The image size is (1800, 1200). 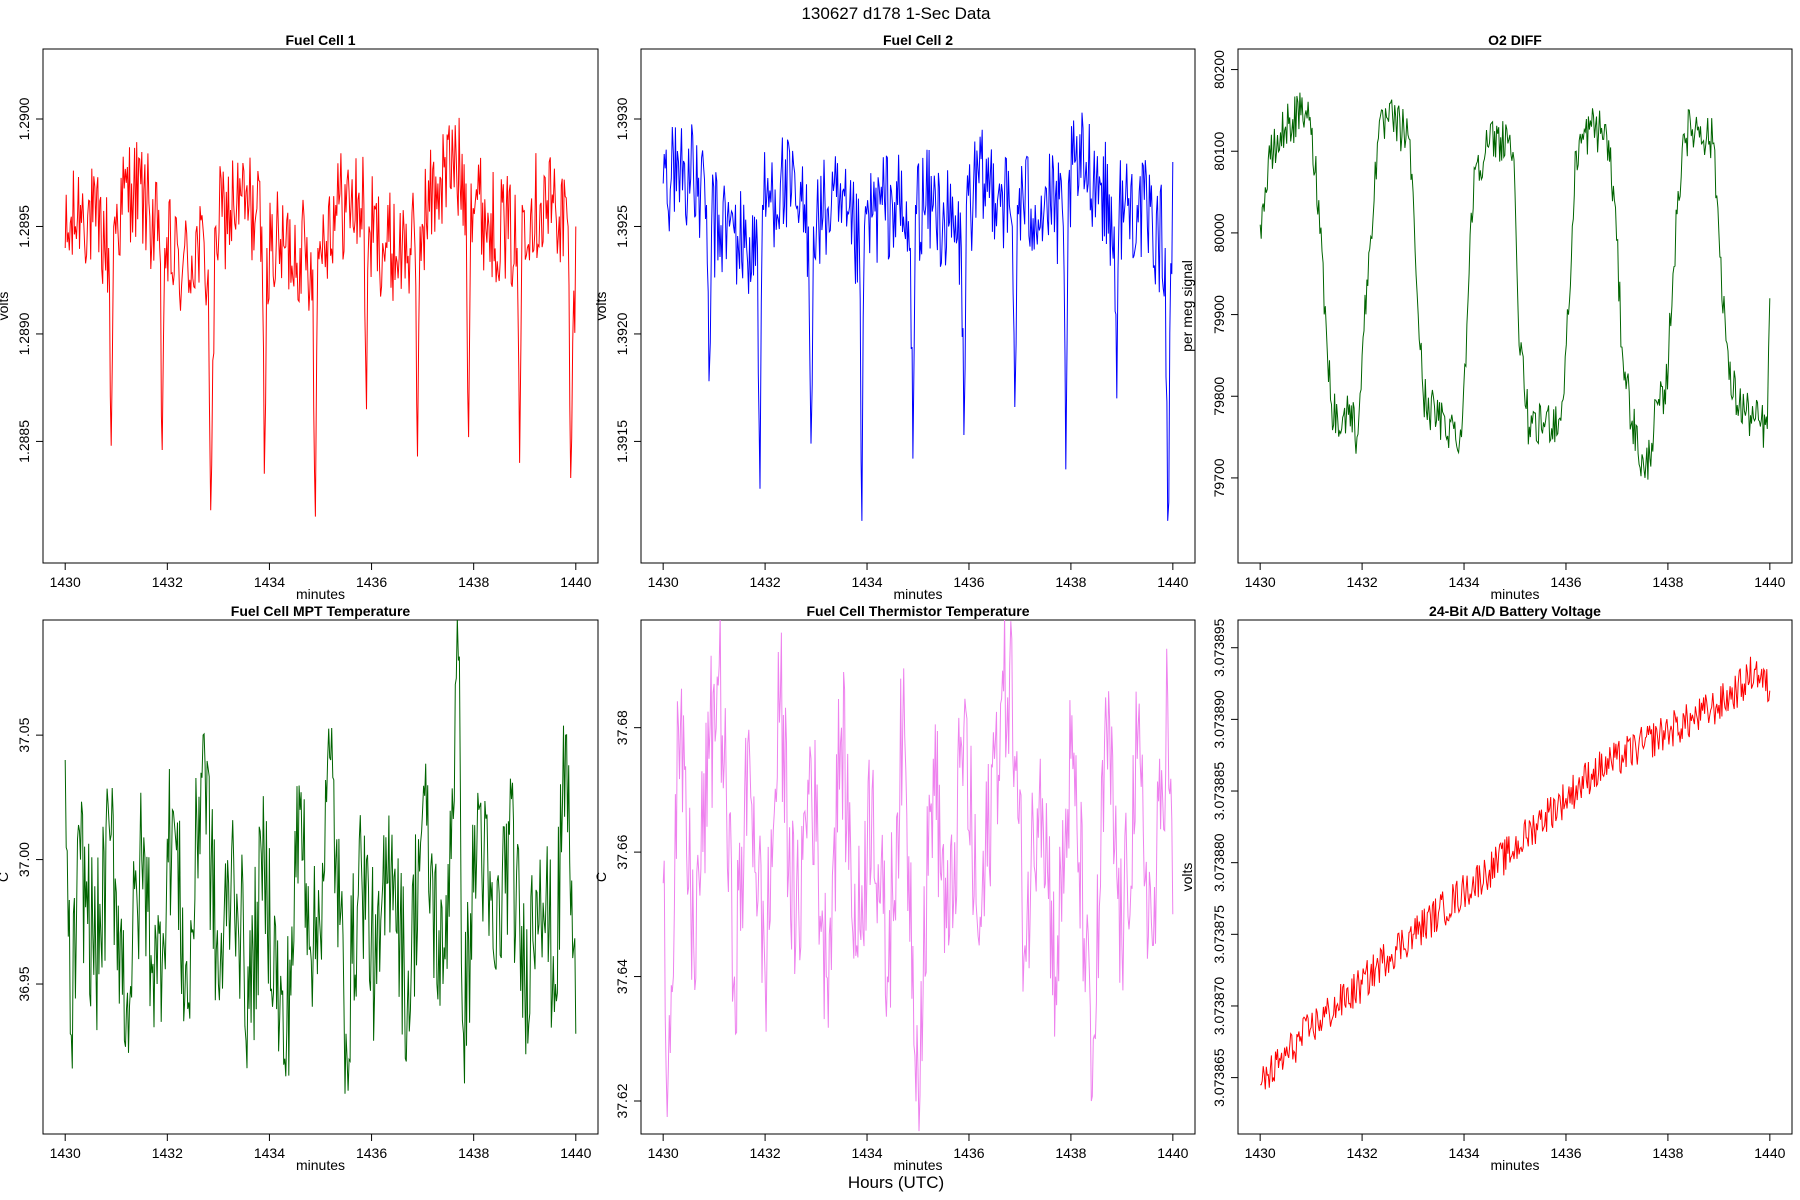 I want to click on y-tick-label: 37.68, so click(x=622, y=727).